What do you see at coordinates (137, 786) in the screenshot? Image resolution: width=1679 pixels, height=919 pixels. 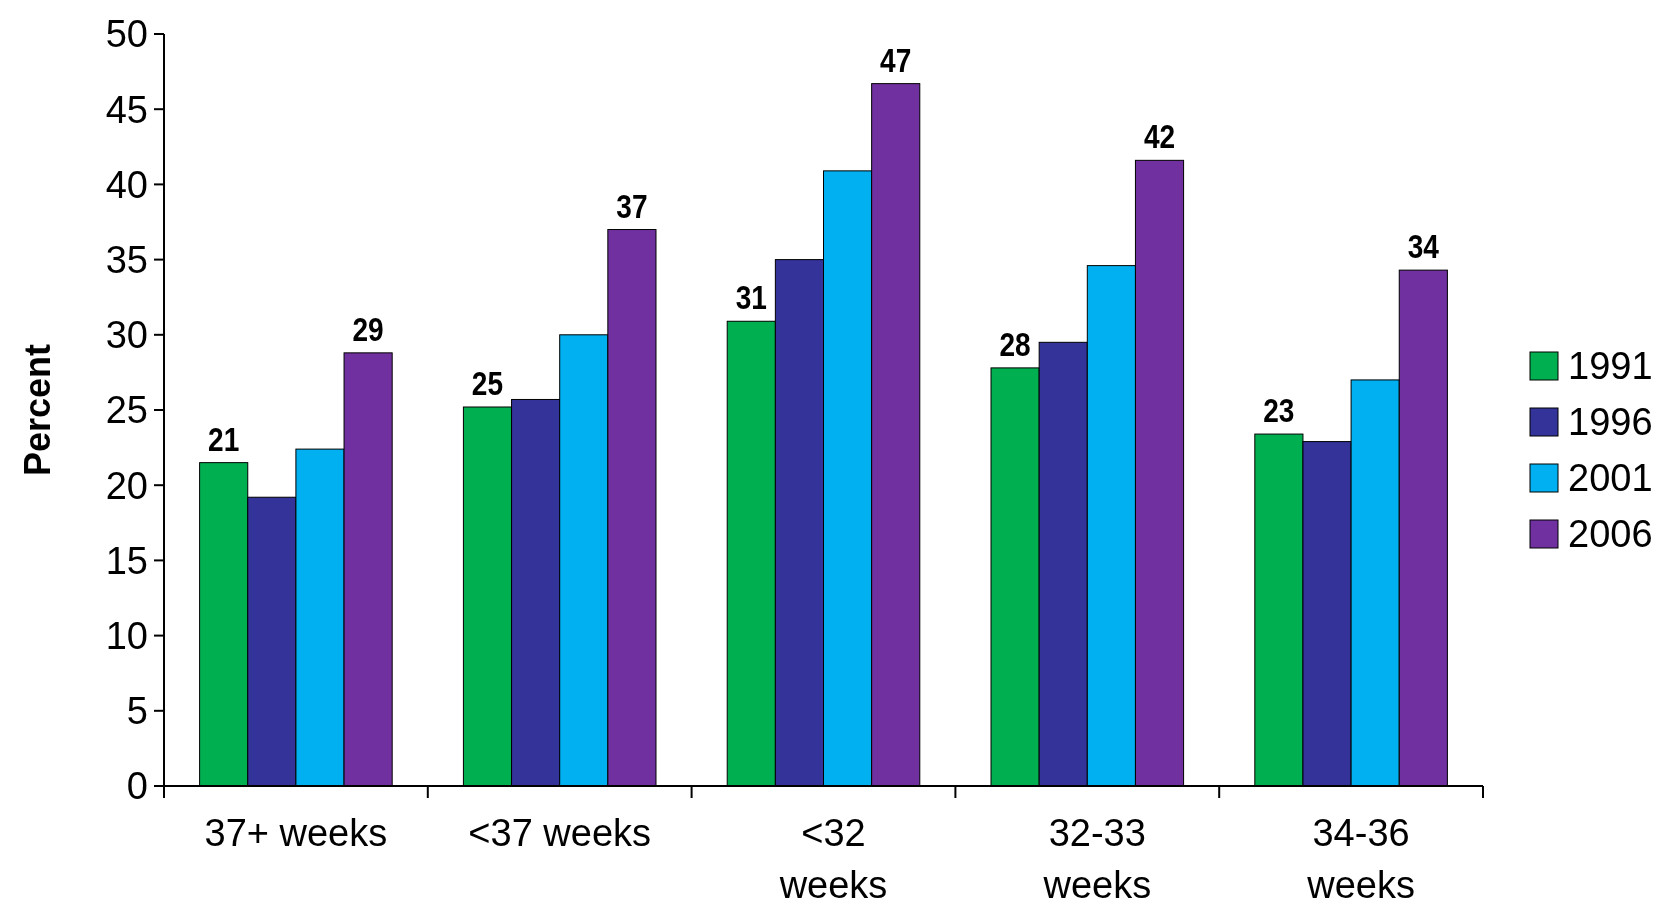 I see `y-tick-label: 0` at bounding box center [137, 786].